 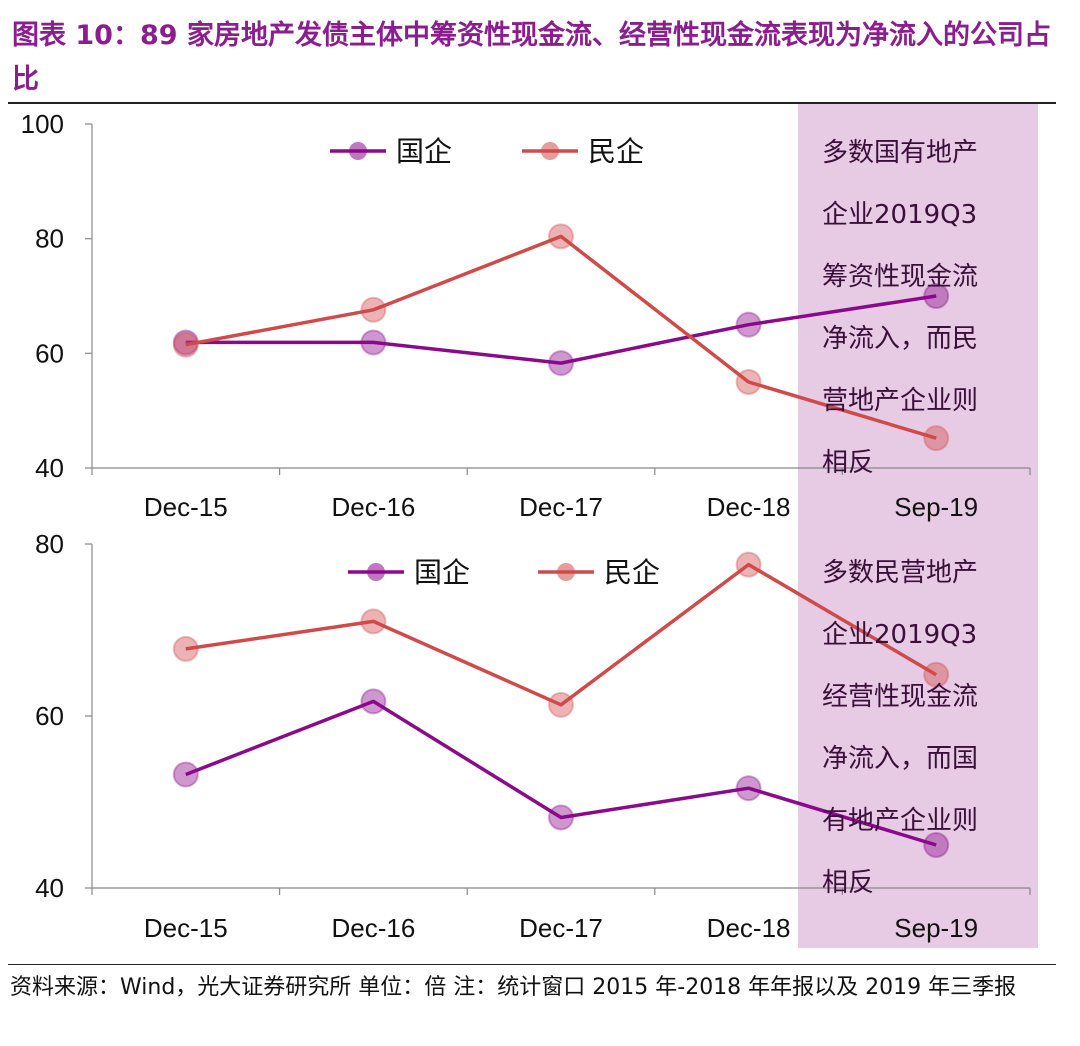 I want to click on bottom-rule, so click(x=532, y=964).